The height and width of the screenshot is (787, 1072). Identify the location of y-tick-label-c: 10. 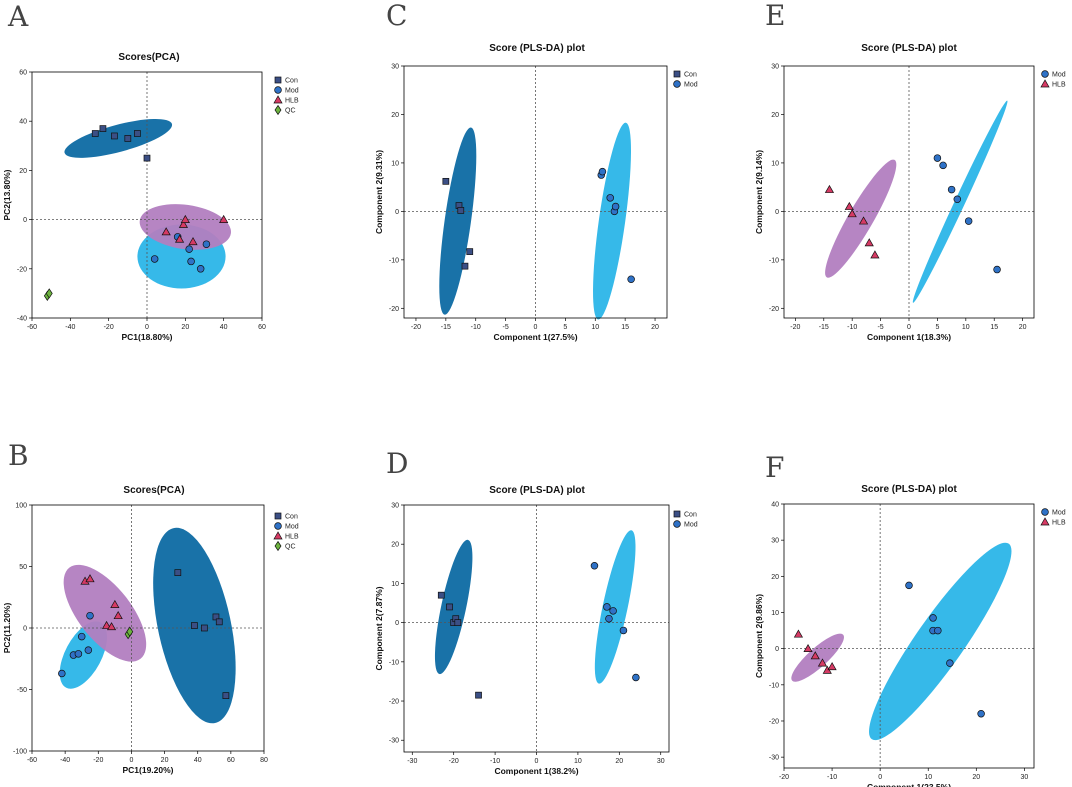
(395, 163).